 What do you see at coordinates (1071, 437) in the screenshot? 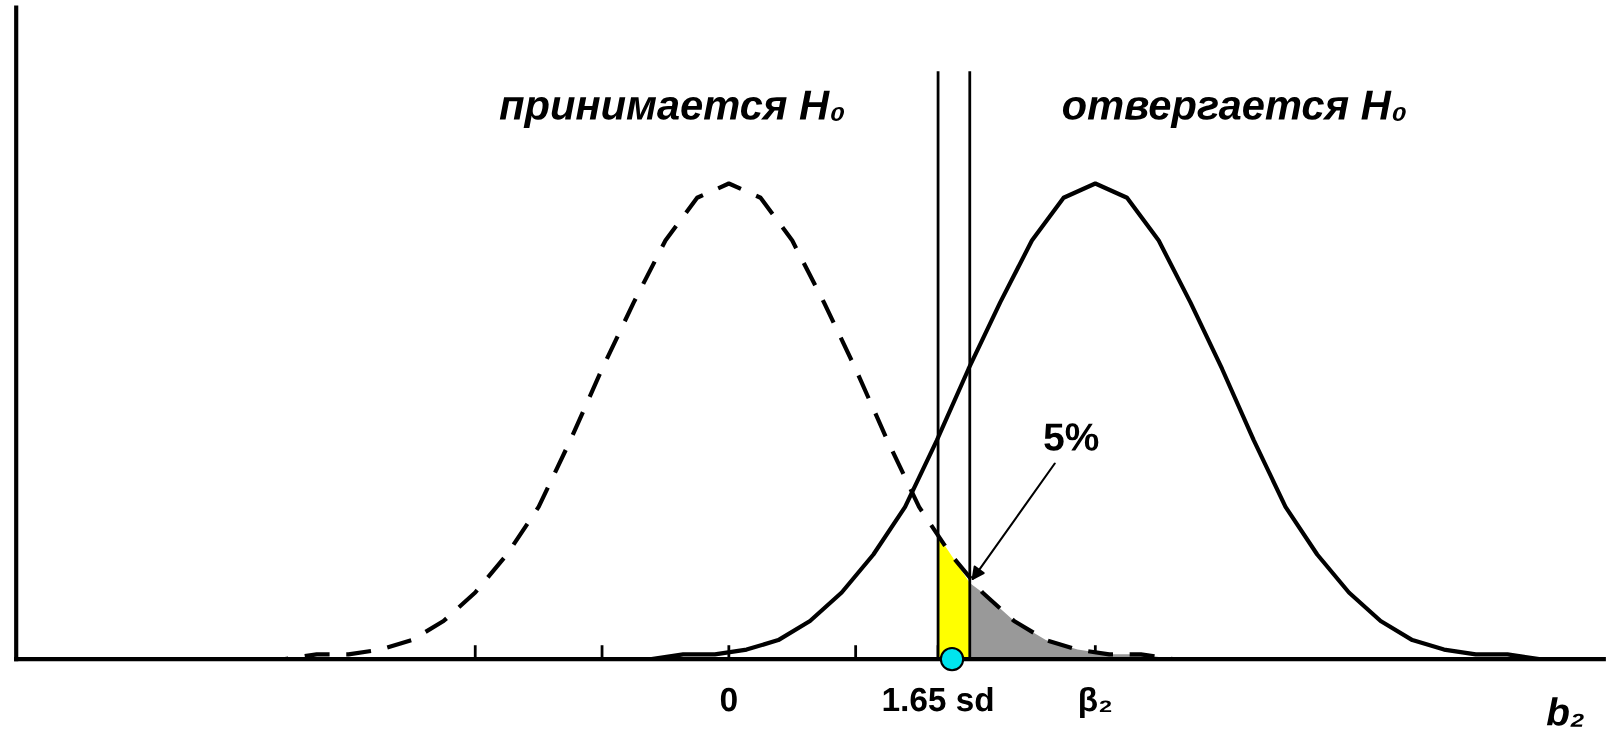
I see `annotation: 5%` at bounding box center [1071, 437].